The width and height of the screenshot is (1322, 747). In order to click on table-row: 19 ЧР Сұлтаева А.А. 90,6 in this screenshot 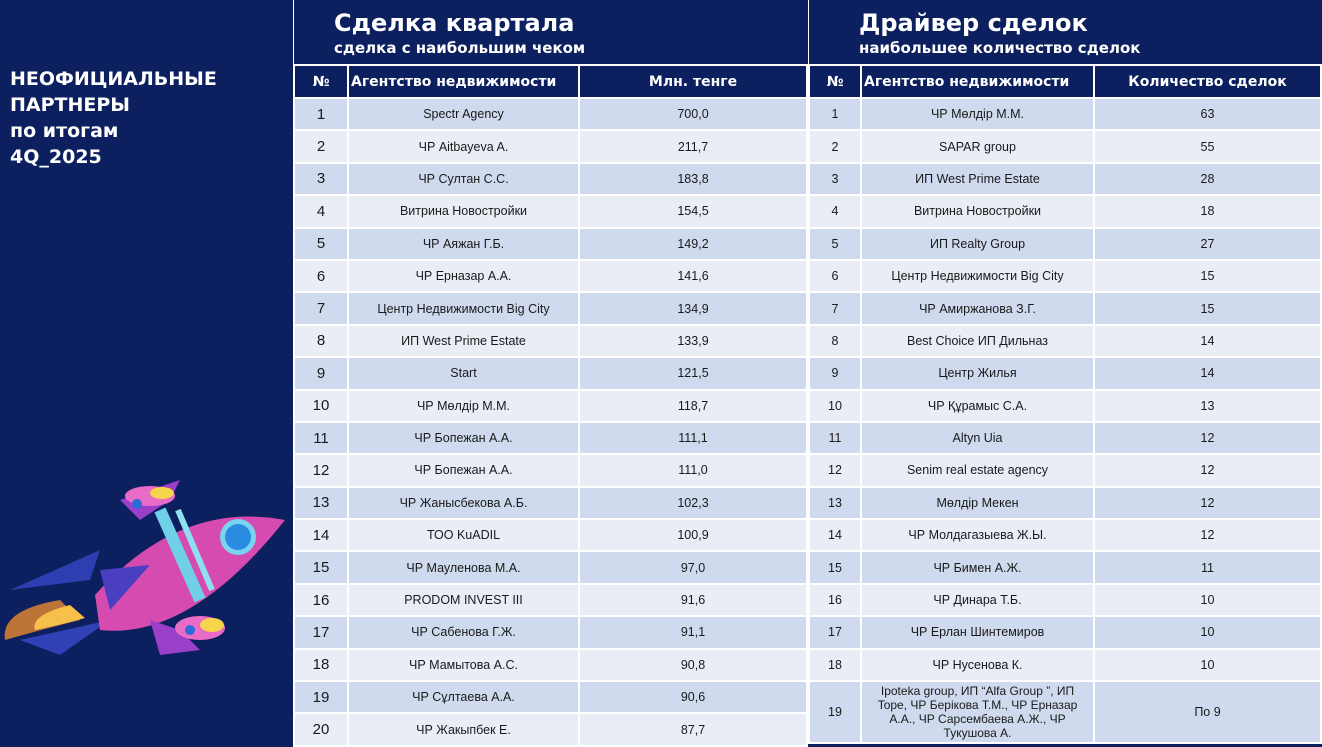, I will do `click(550, 697)`.